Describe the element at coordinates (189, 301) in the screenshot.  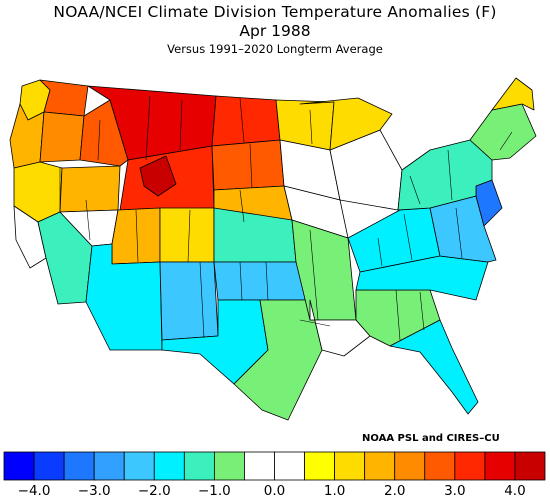
I see `region-new-mexico` at that location.